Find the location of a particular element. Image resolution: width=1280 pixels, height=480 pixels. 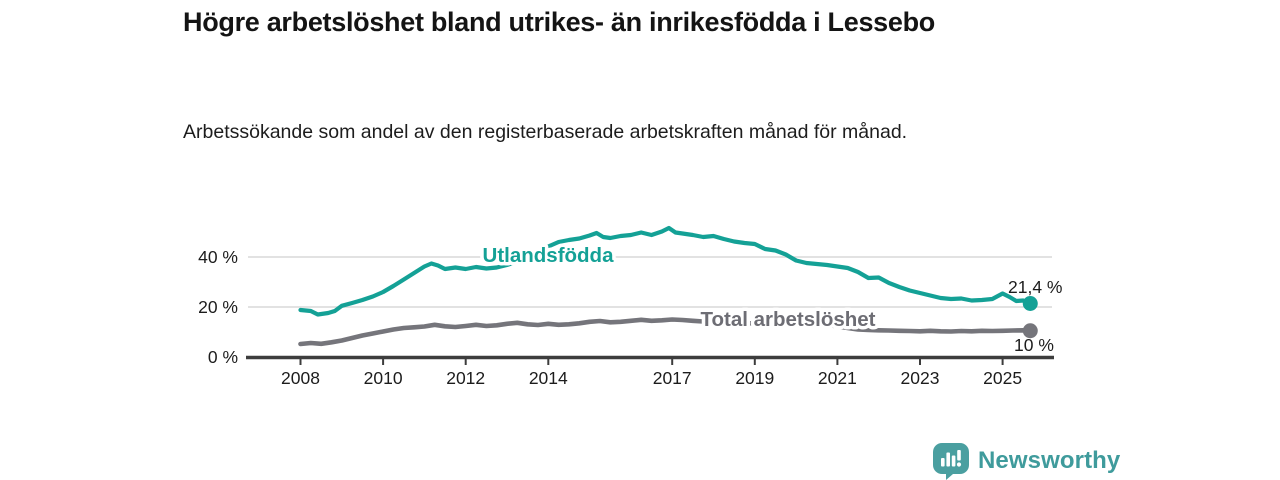

y-tick-label: 20 % is located at coordinates (218, 307).